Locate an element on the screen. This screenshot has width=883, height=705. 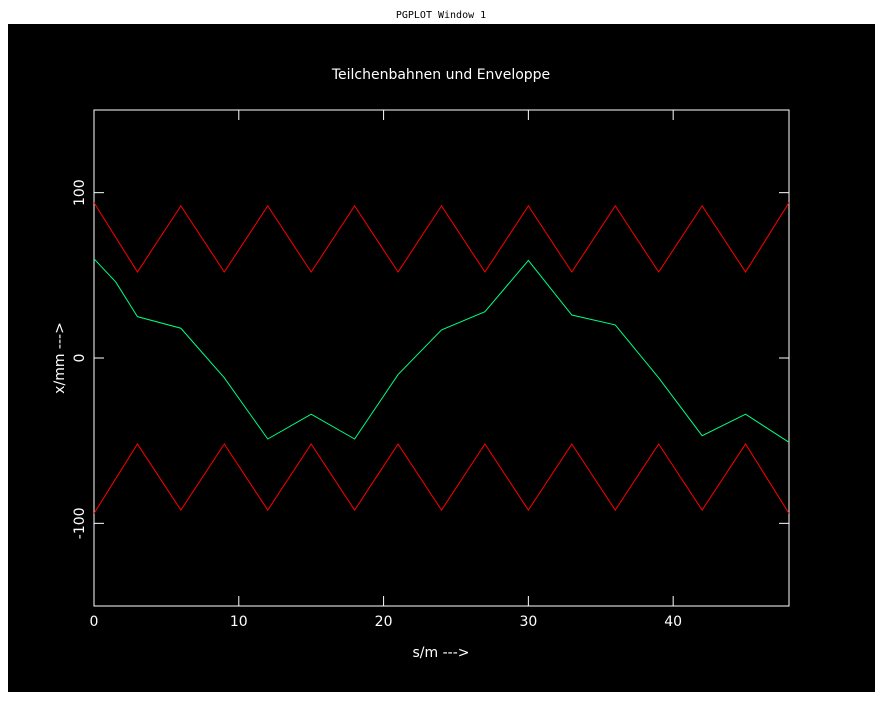
x-tick-label: 0 is located at coordinates (94, 622).